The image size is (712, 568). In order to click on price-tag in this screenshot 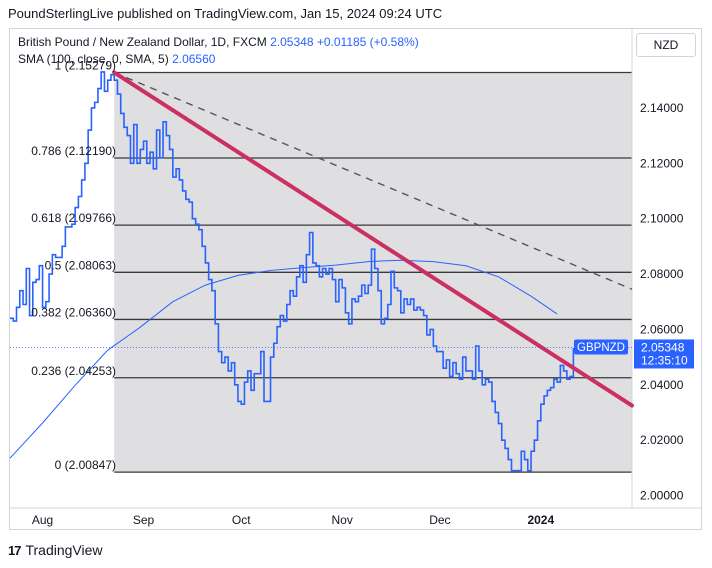, I will do `click(664, 354)`.